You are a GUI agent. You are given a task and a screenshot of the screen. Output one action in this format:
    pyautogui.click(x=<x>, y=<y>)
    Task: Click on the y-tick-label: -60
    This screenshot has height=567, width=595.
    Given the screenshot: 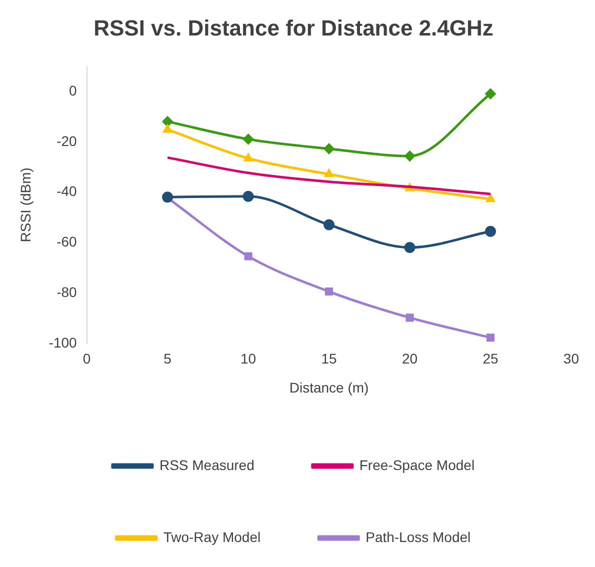 What is the action you would take?
    pyautogui.click(x=67, y=242)
    